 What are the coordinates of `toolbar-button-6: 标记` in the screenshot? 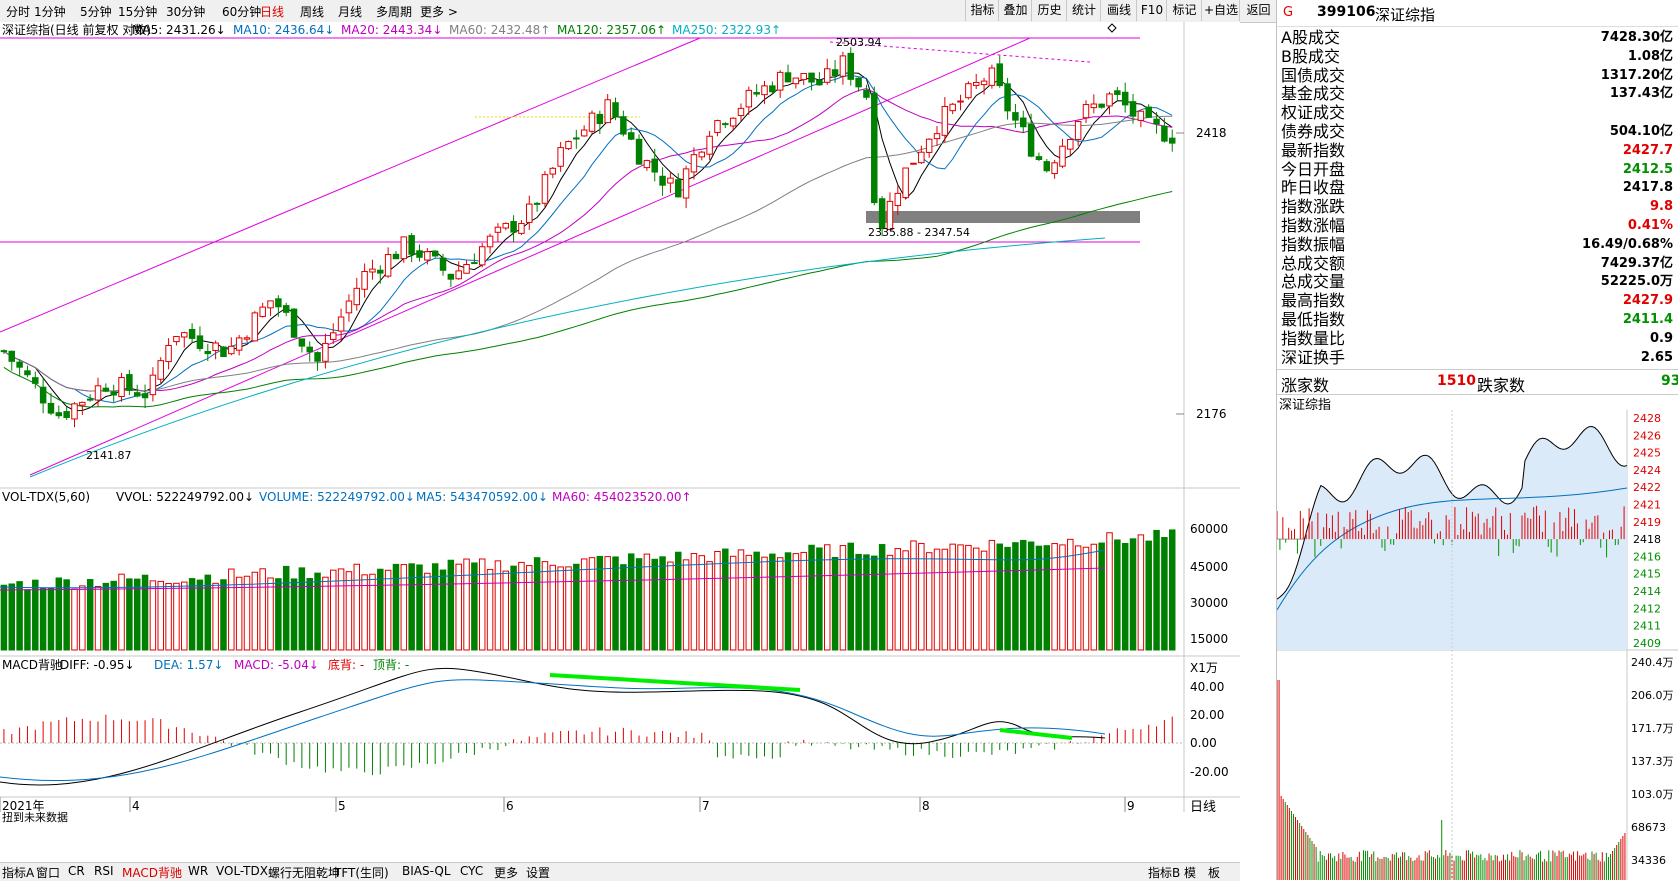 It's located at (1184, 10).